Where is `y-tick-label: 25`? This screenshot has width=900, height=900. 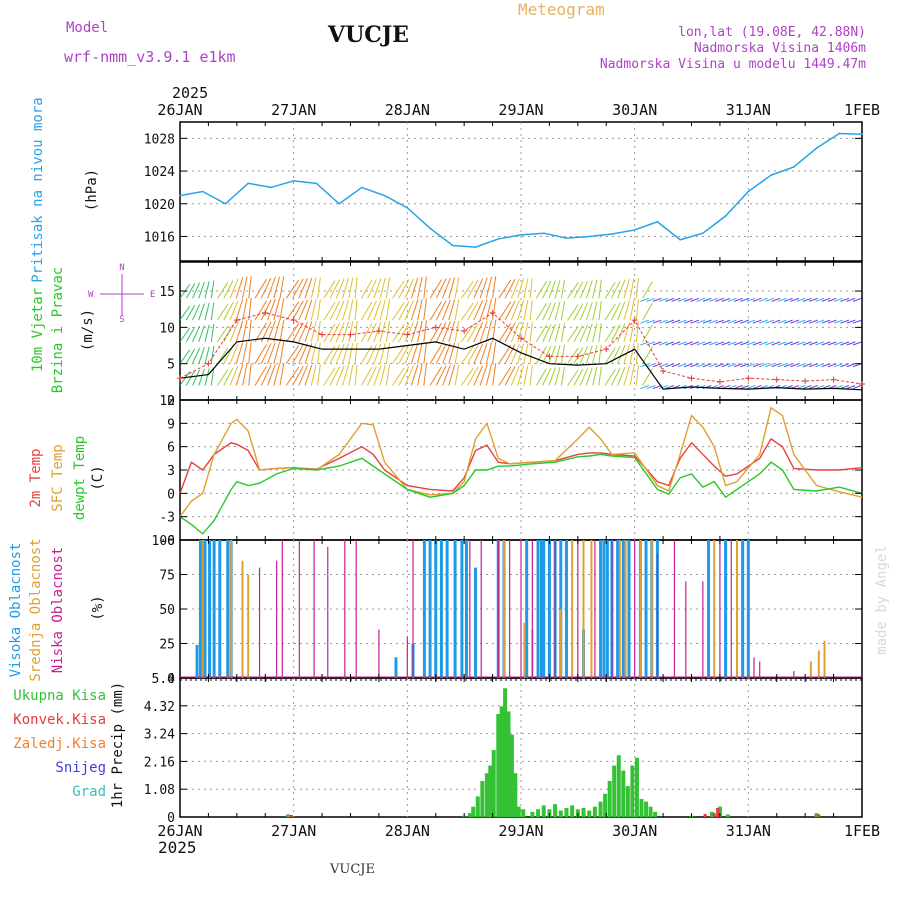 y-tick-label: 25 is located at coordinates (167, 645).